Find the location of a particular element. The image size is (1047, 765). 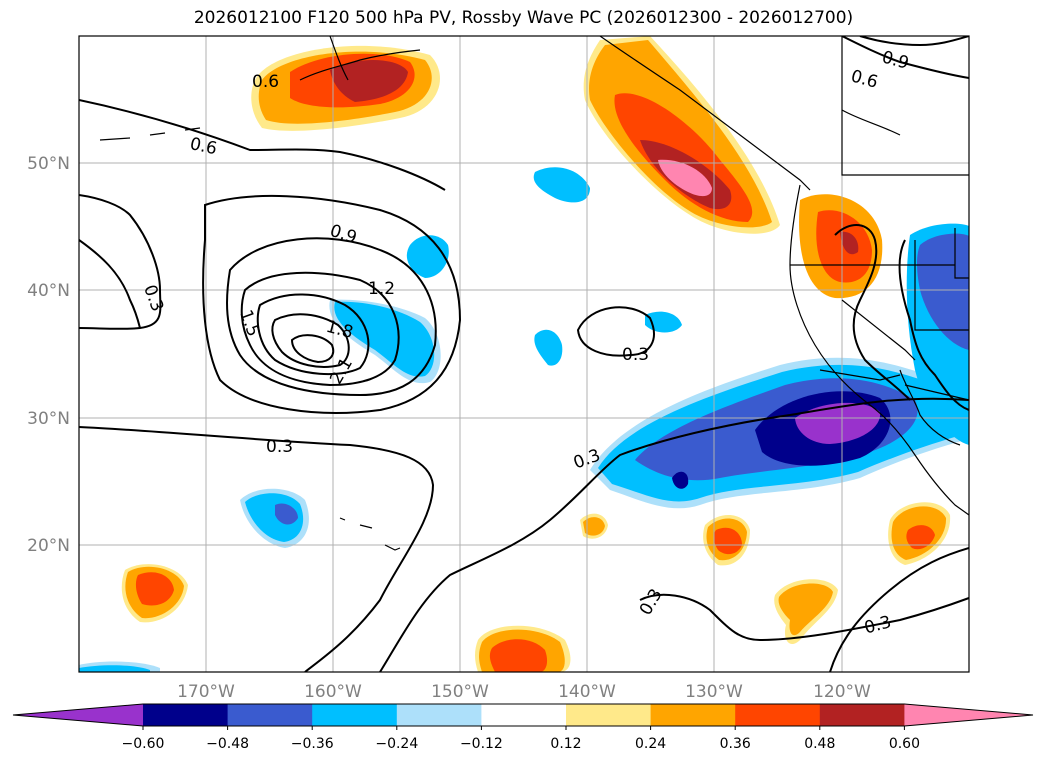

lat-label: 20°N is located at coordinates (48, 546).